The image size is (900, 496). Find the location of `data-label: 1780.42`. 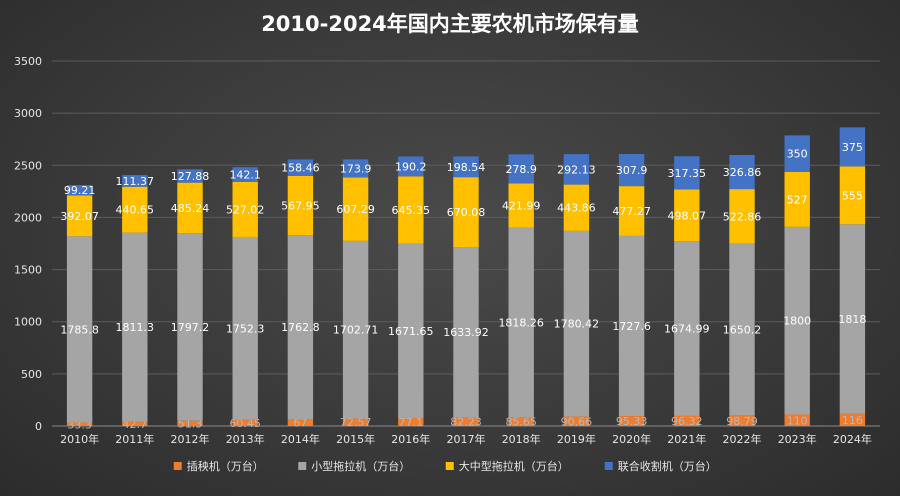

data-label: 1780.42 is located at coordinates (577, 324).